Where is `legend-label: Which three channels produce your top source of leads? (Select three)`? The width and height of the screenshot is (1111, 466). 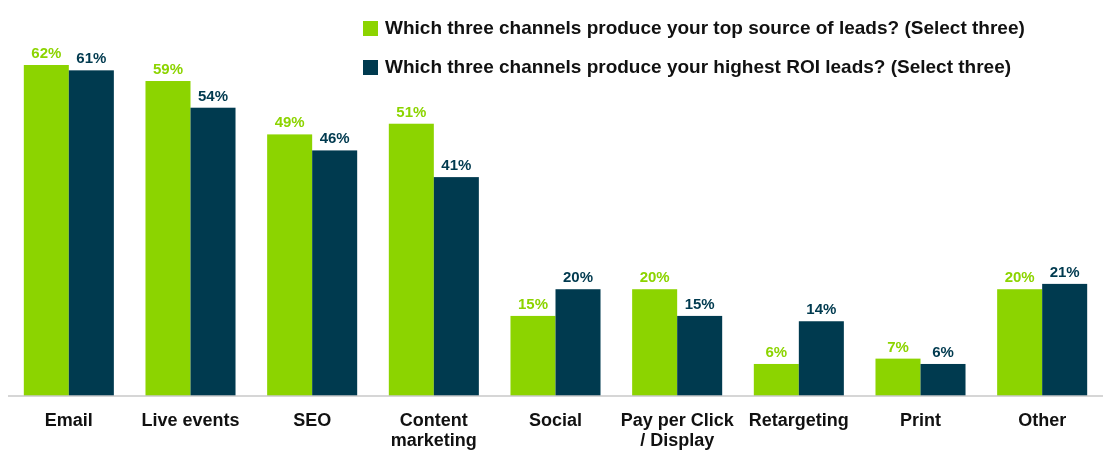 legend-label: Which three channels produce your top source of leads? (Select three) is located at coordinates (705, 27).